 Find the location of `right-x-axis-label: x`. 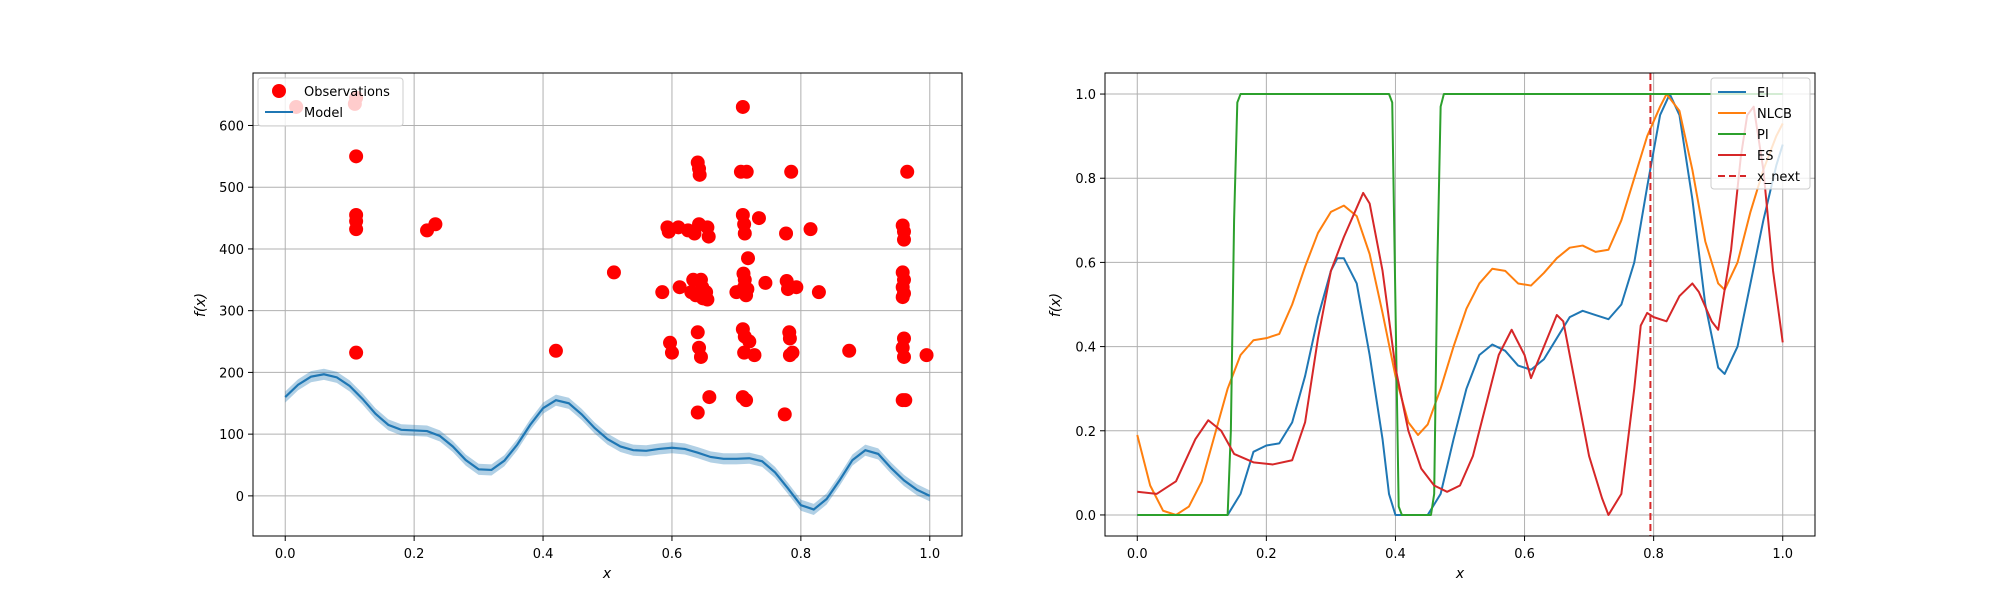

right-x-axis-label: x is located at coordinates (1460, 574).